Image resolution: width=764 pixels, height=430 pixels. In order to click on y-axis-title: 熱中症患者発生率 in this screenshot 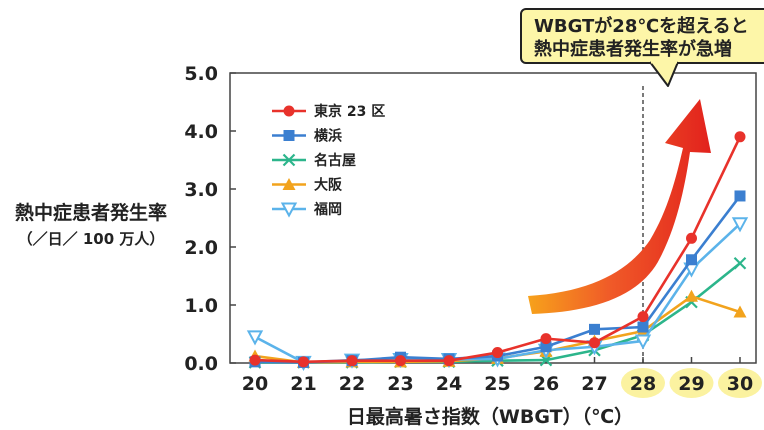, I will do `click(90, 213)`.